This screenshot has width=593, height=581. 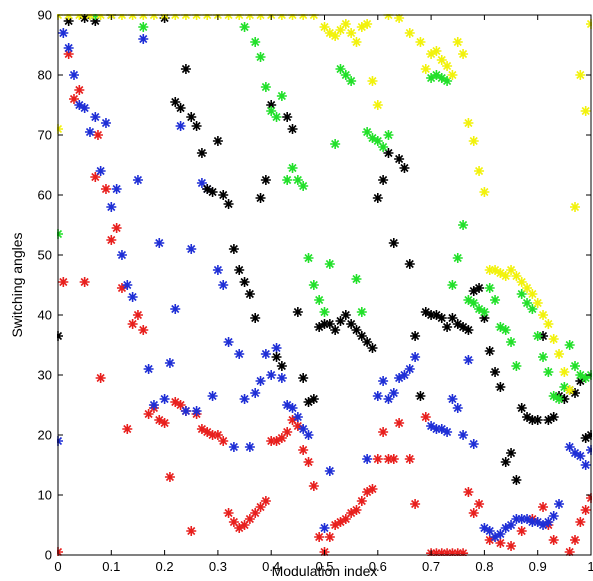 I want to click on x-tick-label: 0.4, so click(x=271, y=566).